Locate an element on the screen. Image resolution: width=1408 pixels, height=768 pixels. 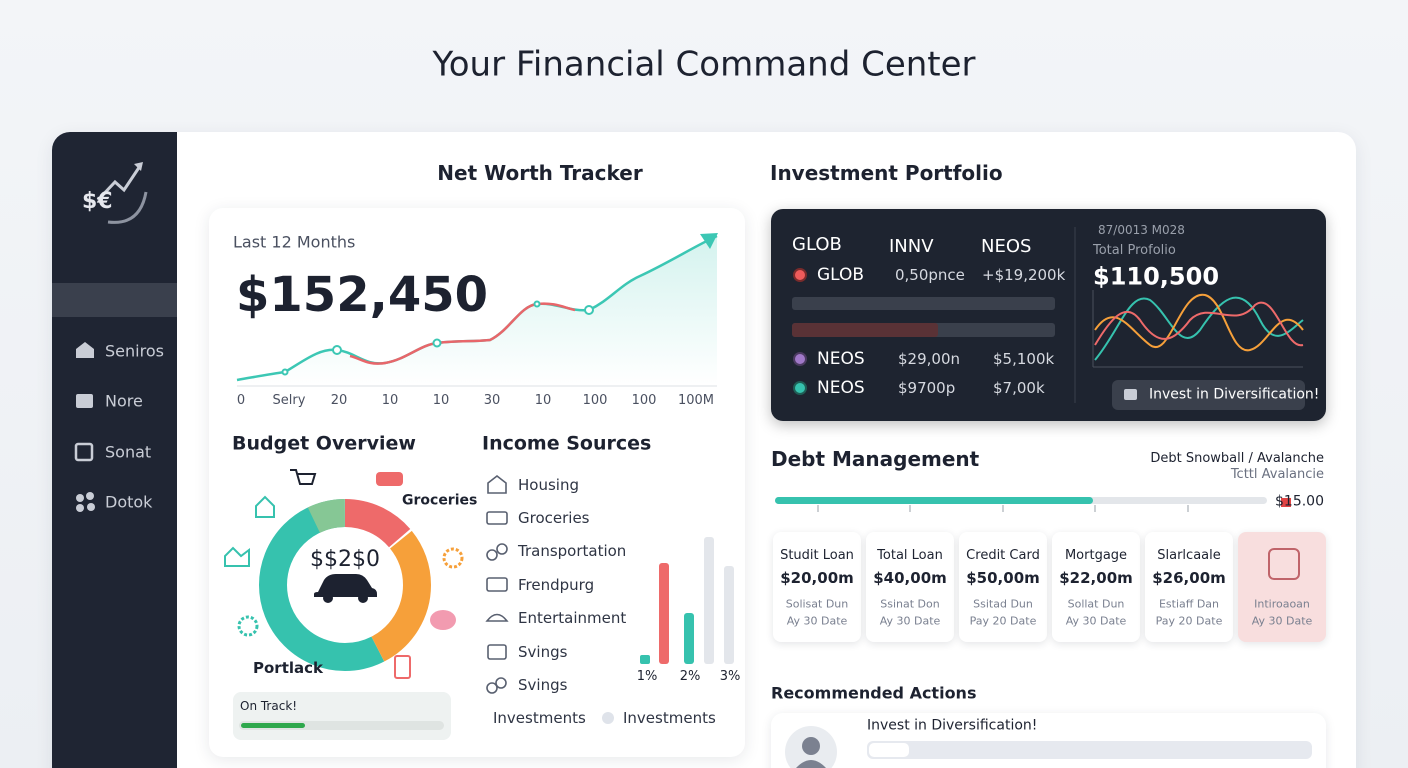
inv-value: $29,00n is located at coordinates (929, 359).